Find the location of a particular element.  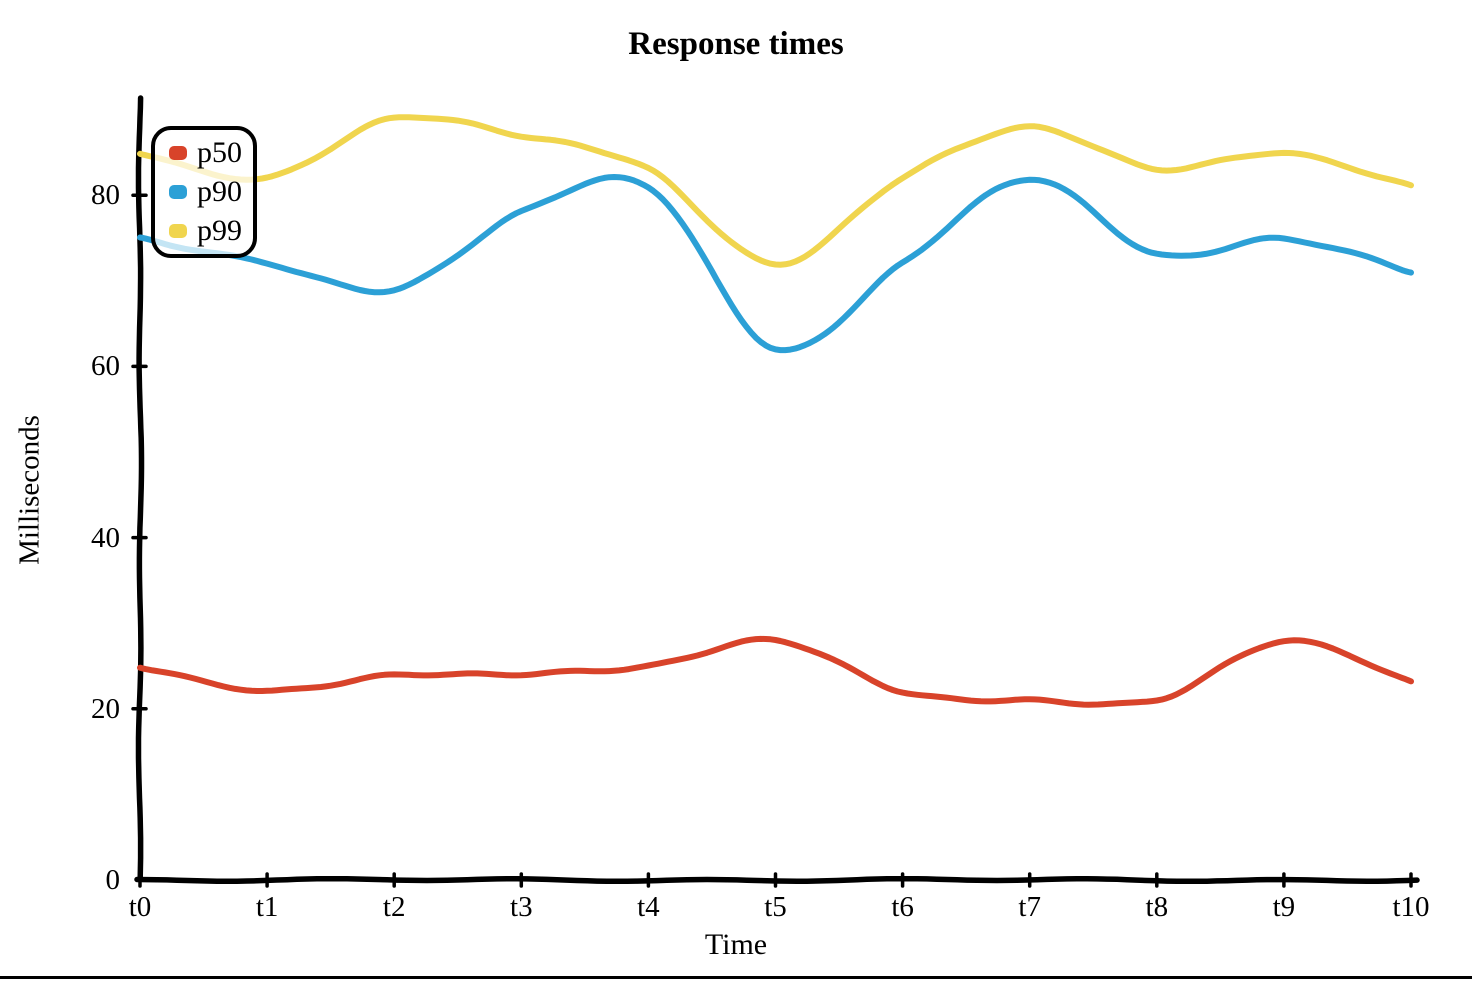

legend-swatch-p90 is located at coordinates (178, 192).